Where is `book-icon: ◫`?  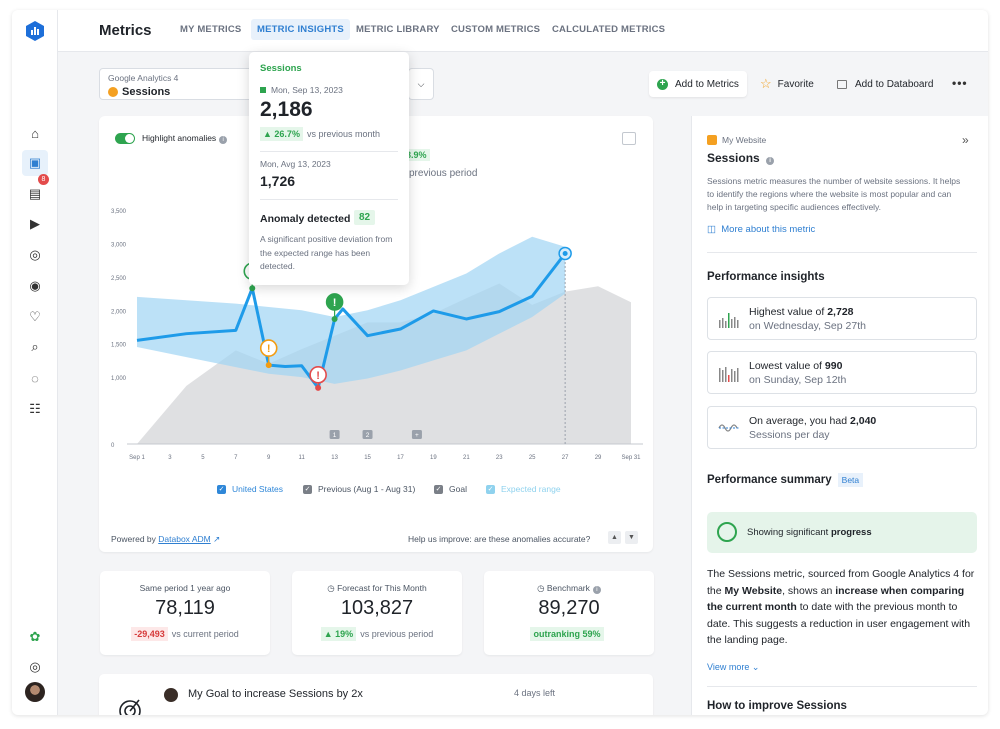
book-icon: ◫ is located at coordinates (711, 229).